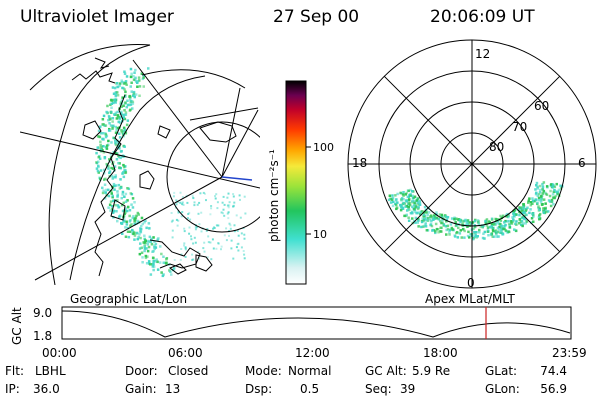  I want to click on altitude-curve, so click(316, 324).